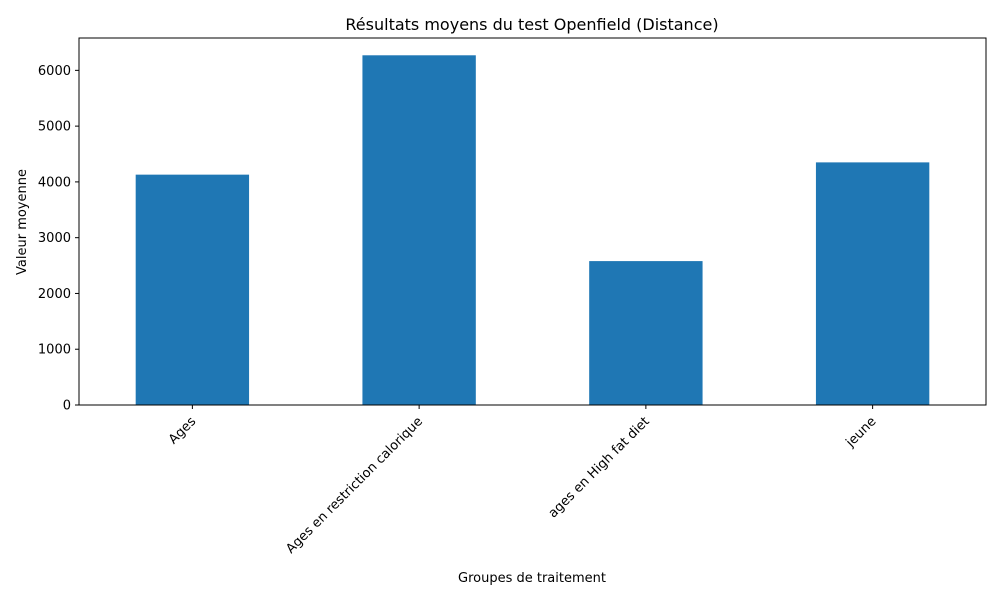 Image resolution: width=1000 pixels, height=600 pixels. I want to click on y-tick-label-0: 0, so click(67, 406).